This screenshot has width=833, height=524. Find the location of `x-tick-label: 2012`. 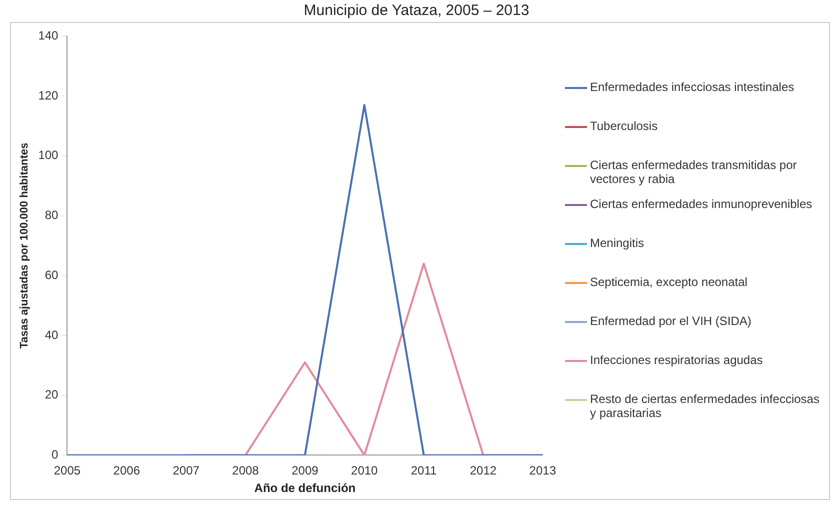

x-tick-label: 2012 is located at coordinates (483, 471).